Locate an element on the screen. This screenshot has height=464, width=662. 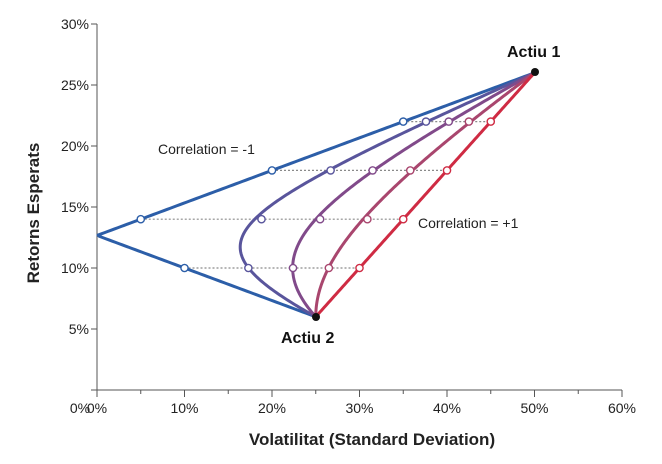
y-tick-label: 5% is located at coordinates (79, 329).